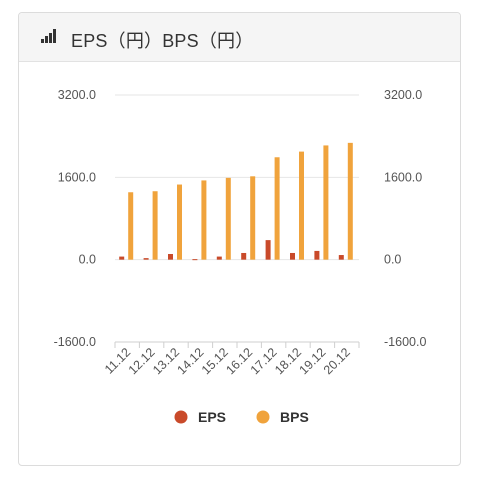 Image resolution: width=480 pixels, height=479 pixels. Describe the element at coordinates (77, 95) in the screenshot. I see `y-tick-label-left: 3200.0` at that location.